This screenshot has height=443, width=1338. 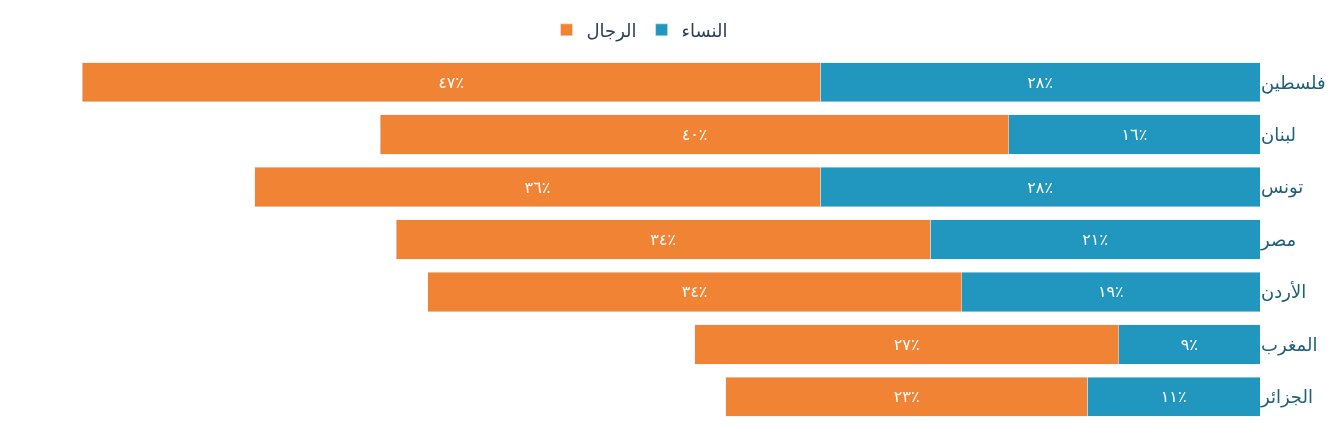 I want to click on data-label: ١١٪, so click(x=1173, y=397).